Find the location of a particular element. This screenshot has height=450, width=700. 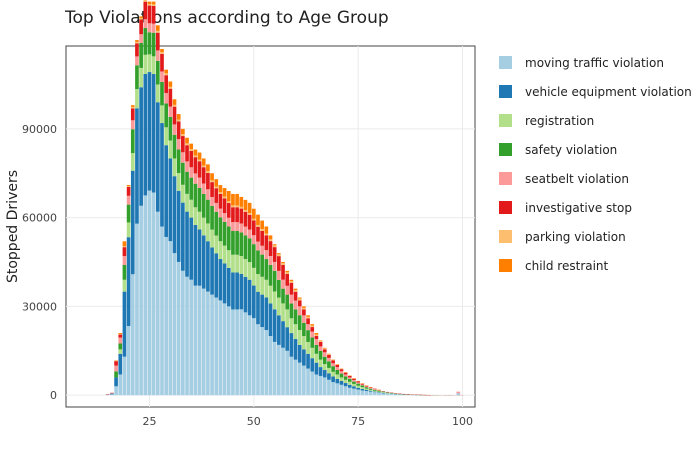

legend-item: safety violation is located at coordinates (558, 150).